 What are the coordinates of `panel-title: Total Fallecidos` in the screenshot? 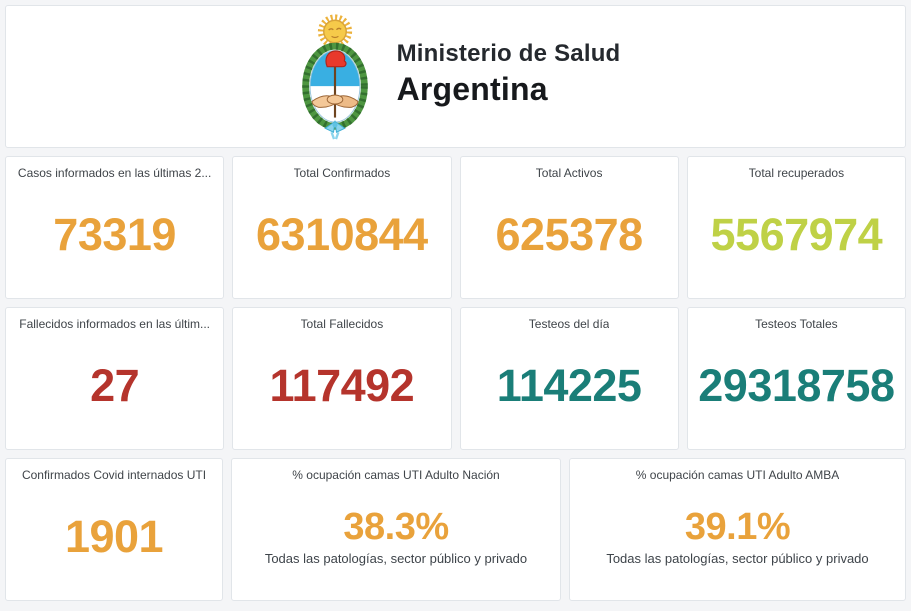 It's located at (342, 324).